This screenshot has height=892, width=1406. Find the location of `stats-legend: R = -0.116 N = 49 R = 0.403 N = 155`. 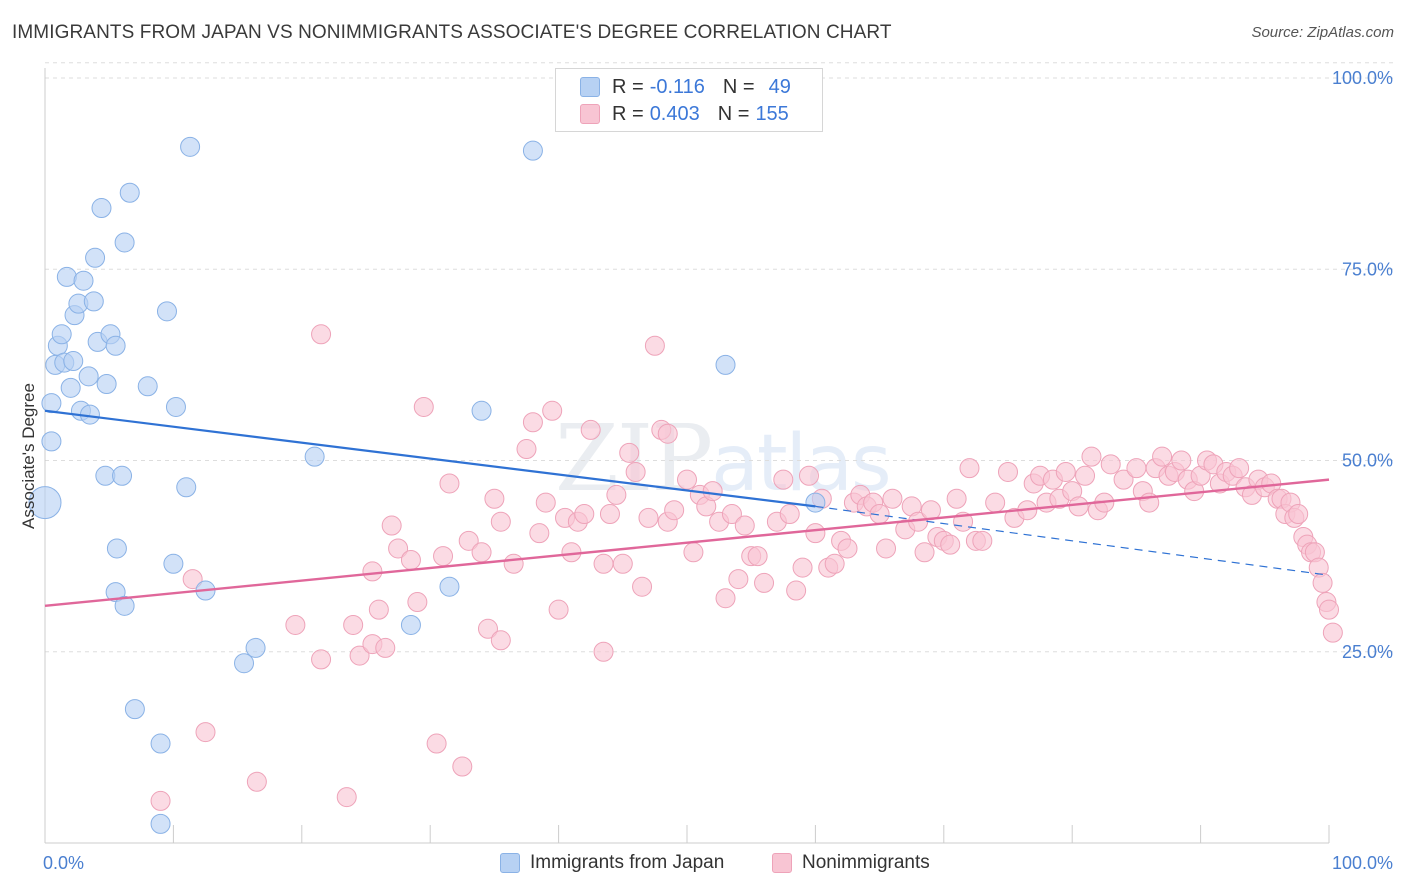

stats-legend: R = -0.116 N = 49 R = 0.403 N = 155 is located at coordinates (689, 100).